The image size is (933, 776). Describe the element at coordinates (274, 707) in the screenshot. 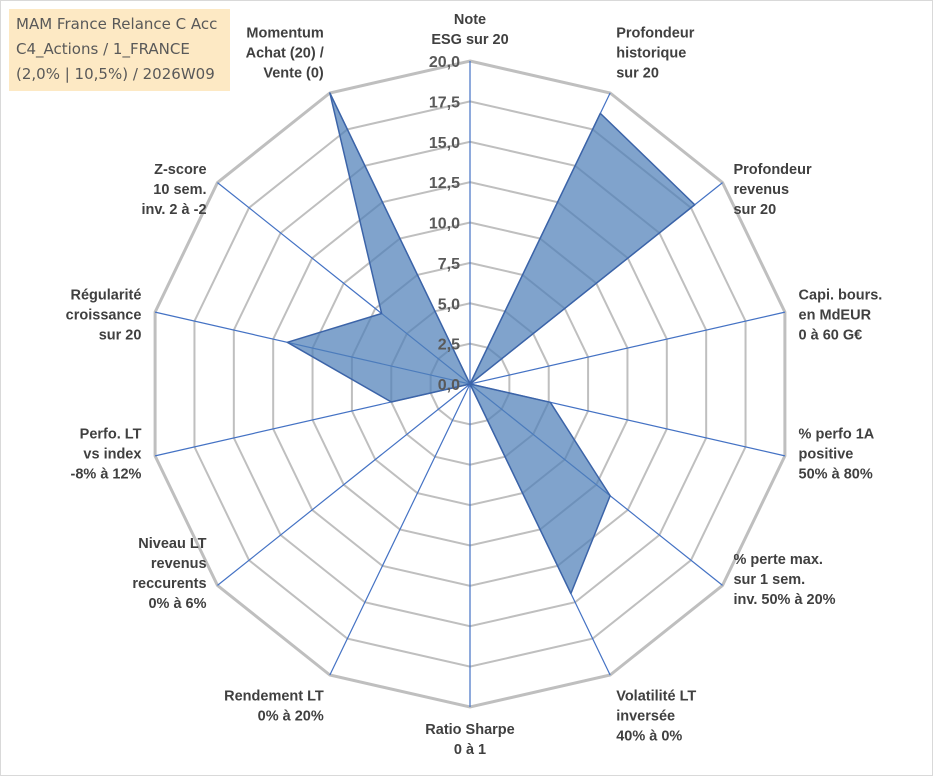

I see `category-label: Rendement LT 0% à 20%` at that location.